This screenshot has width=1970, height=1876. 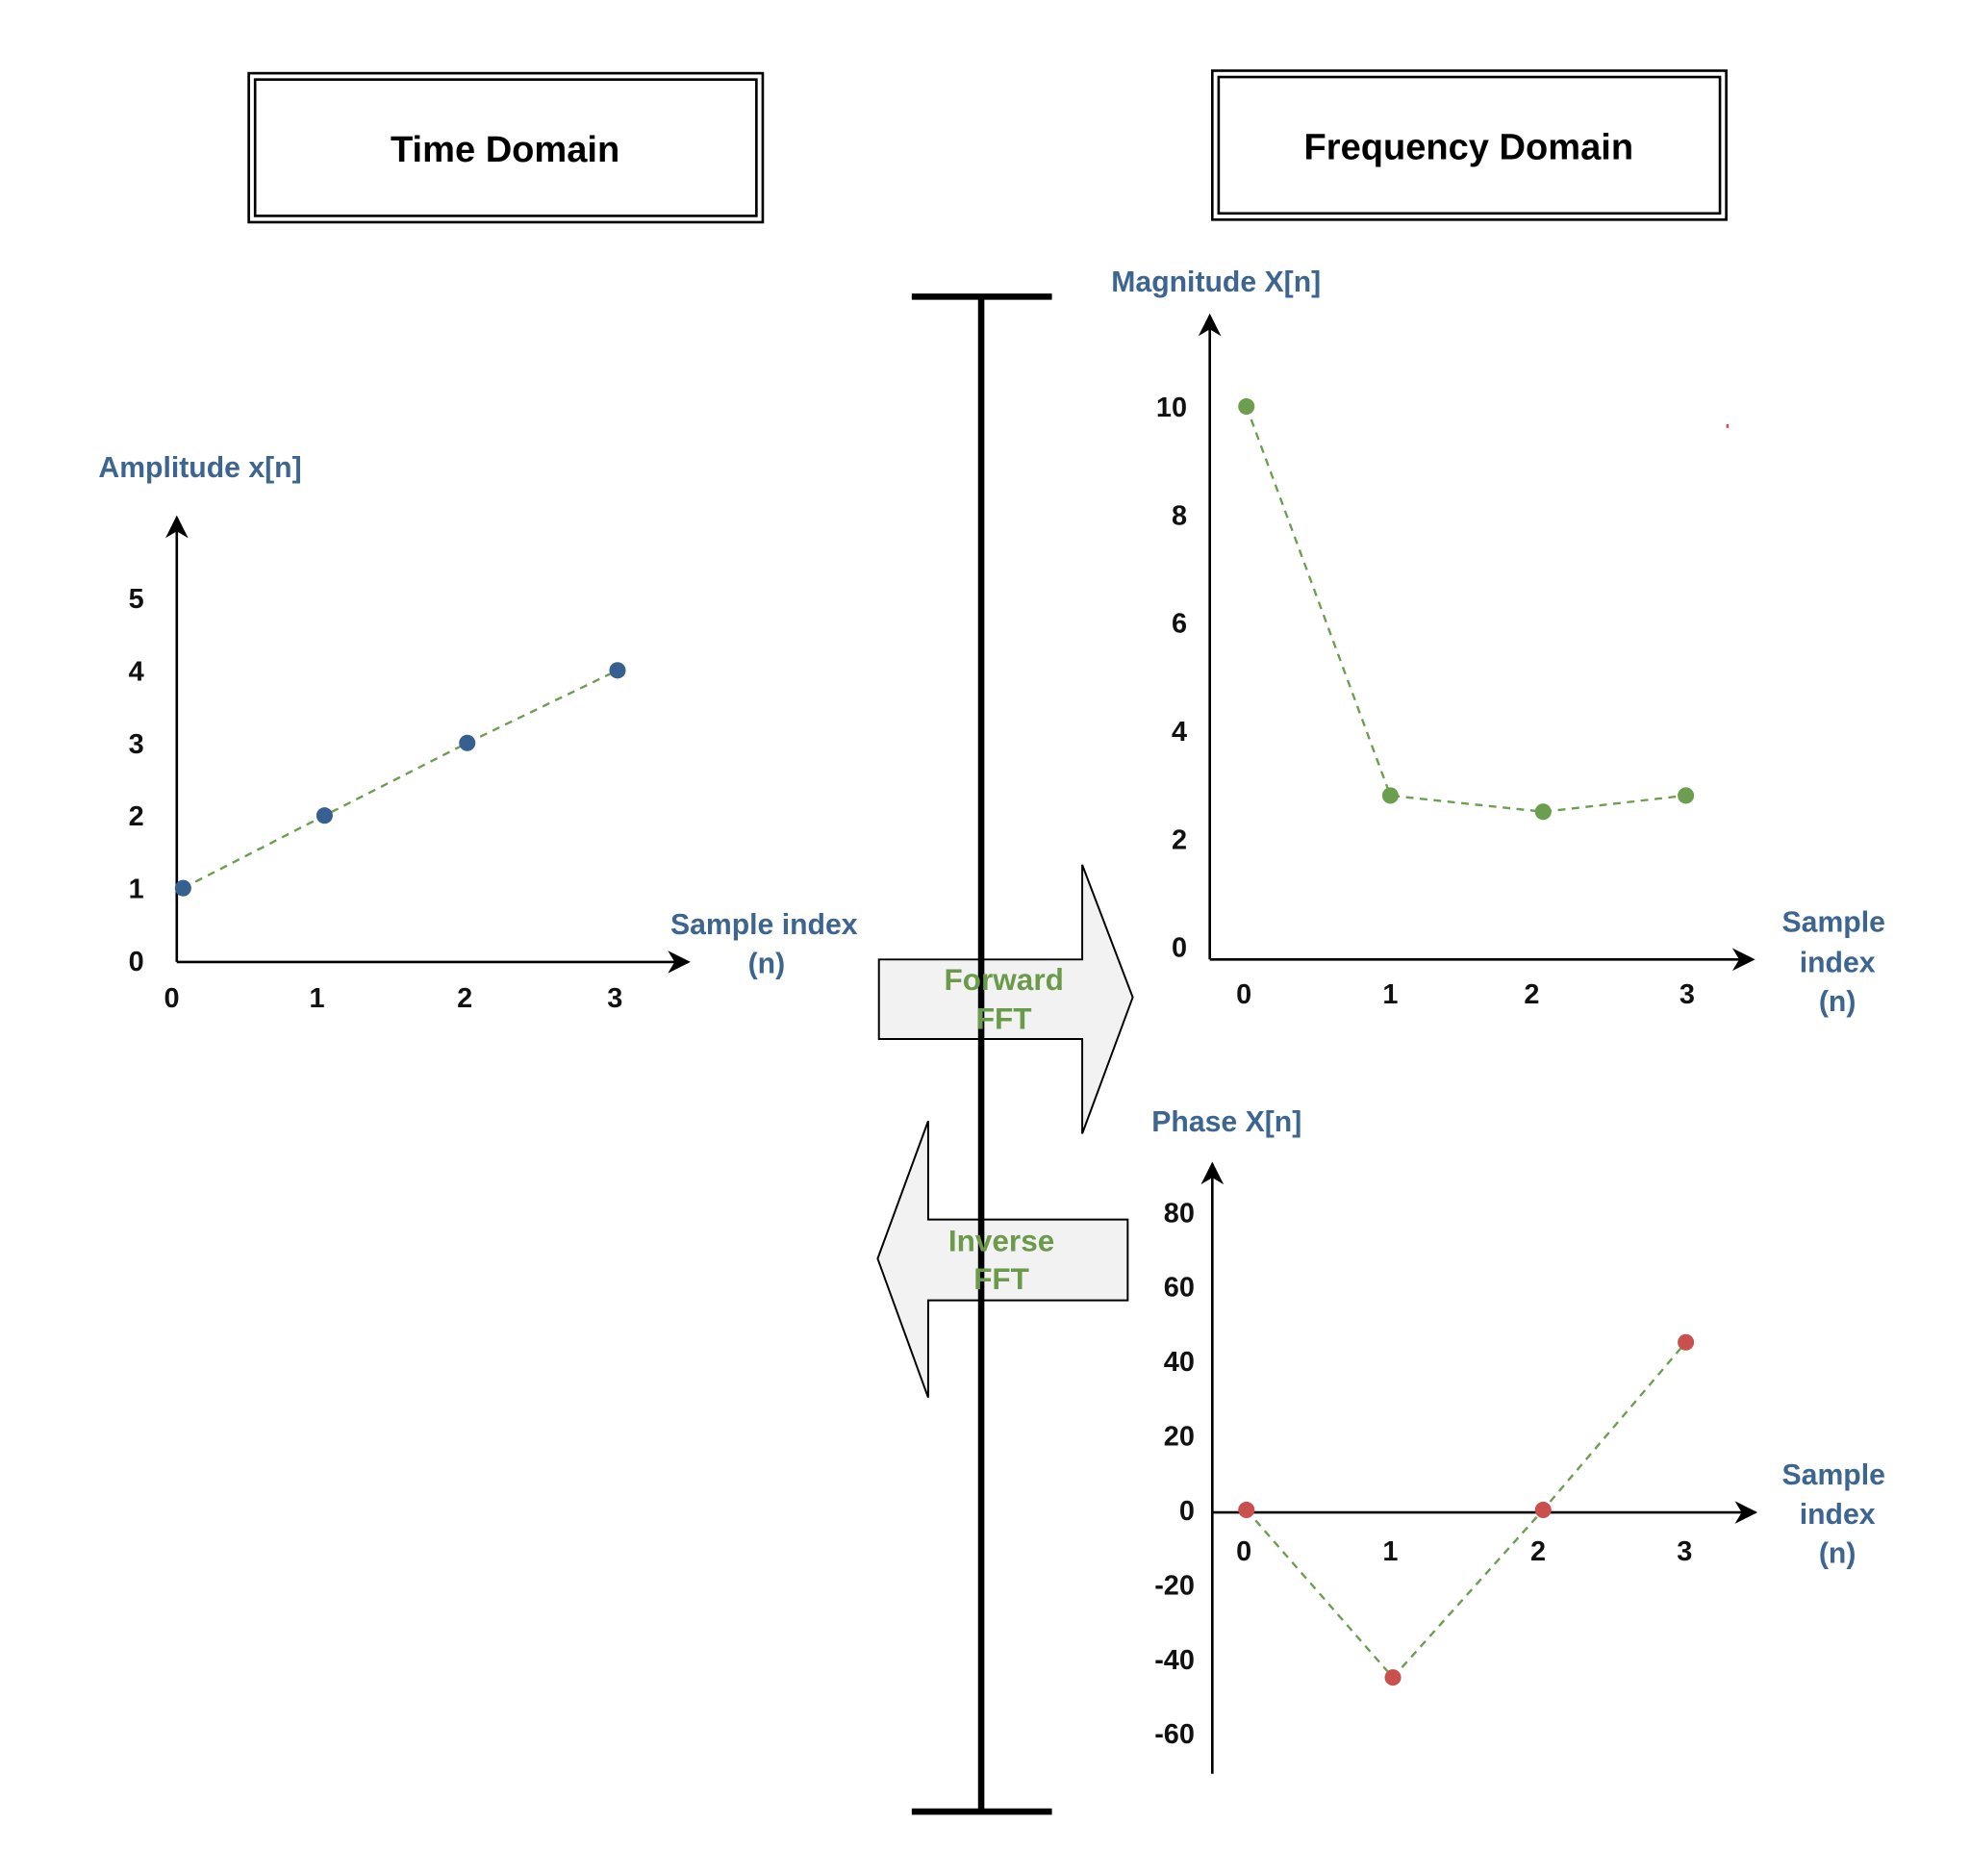 What do you see at coordinates (172, 998) in the screenshot?
I see `time-x-tick-label: 0` at bounding box center [172, 998].